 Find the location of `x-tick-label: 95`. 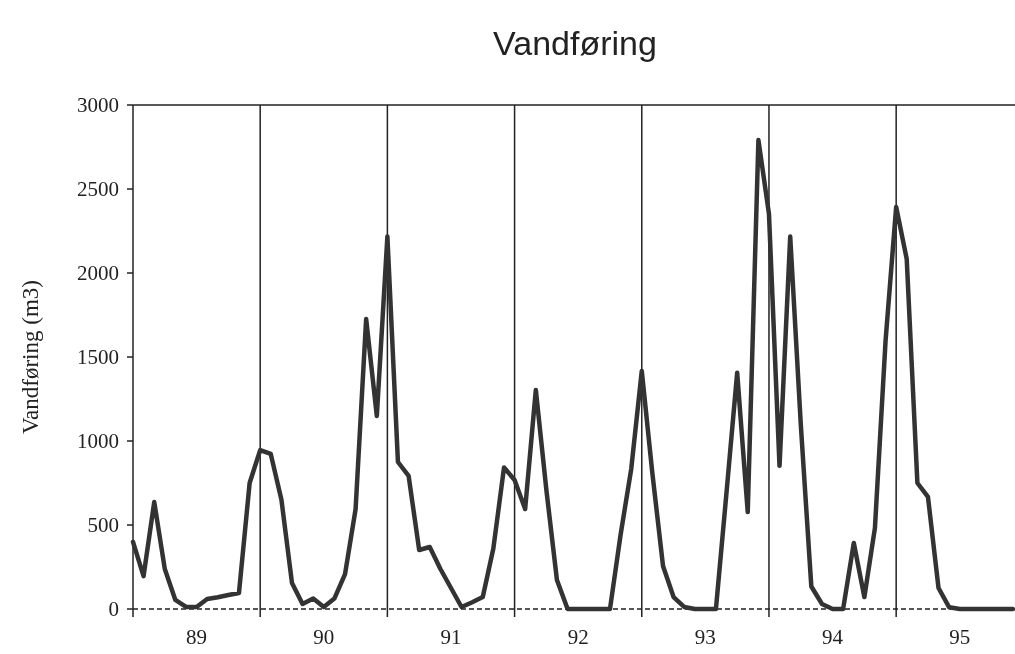

x-tick-label: 95 is located at coordinates (960, 637).